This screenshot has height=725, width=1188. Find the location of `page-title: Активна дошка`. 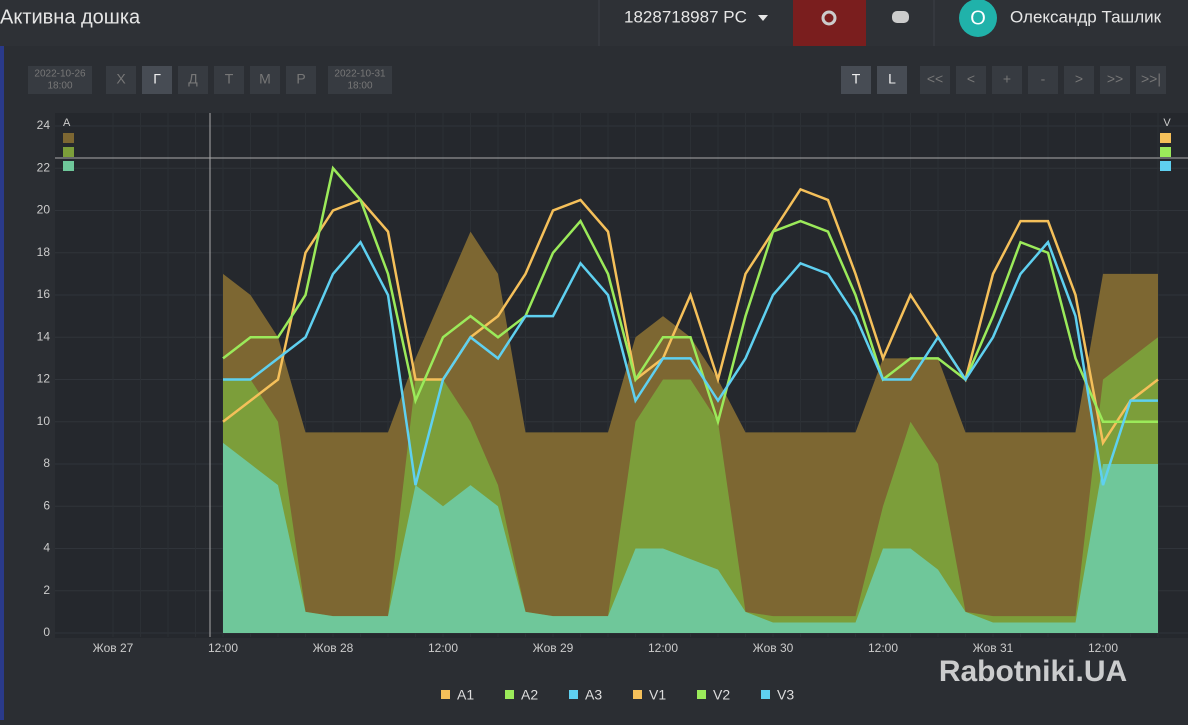

page-title: Активна дошка is located at coordinates (70, 17).